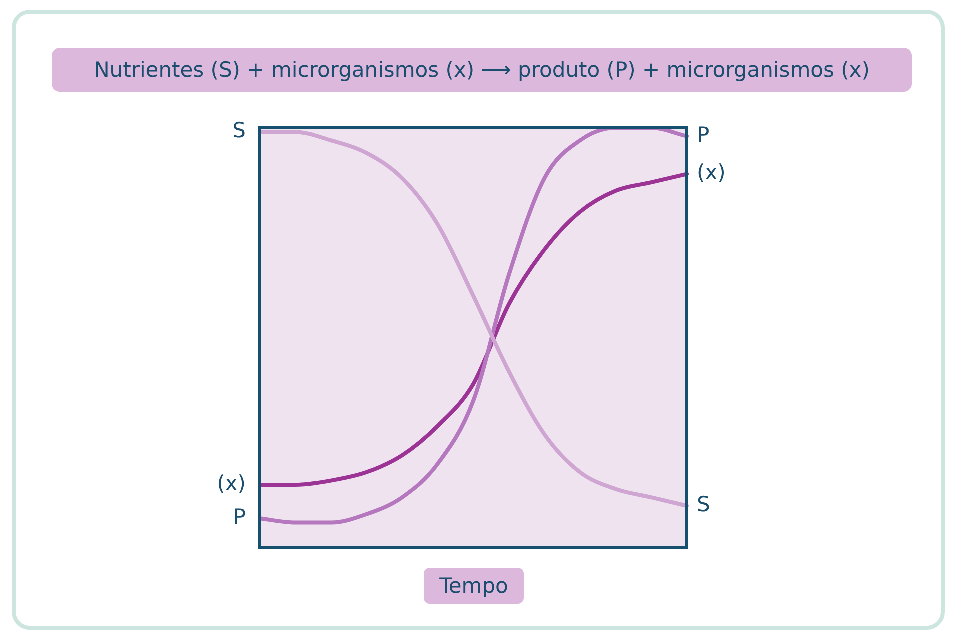  Describe the element at coordinates (482, 70) in the screenshot. I see `chart-title: Nutrientes (S) + microrganismos (x) ⟶ produto (P) + microrganismos (x)` at that location.